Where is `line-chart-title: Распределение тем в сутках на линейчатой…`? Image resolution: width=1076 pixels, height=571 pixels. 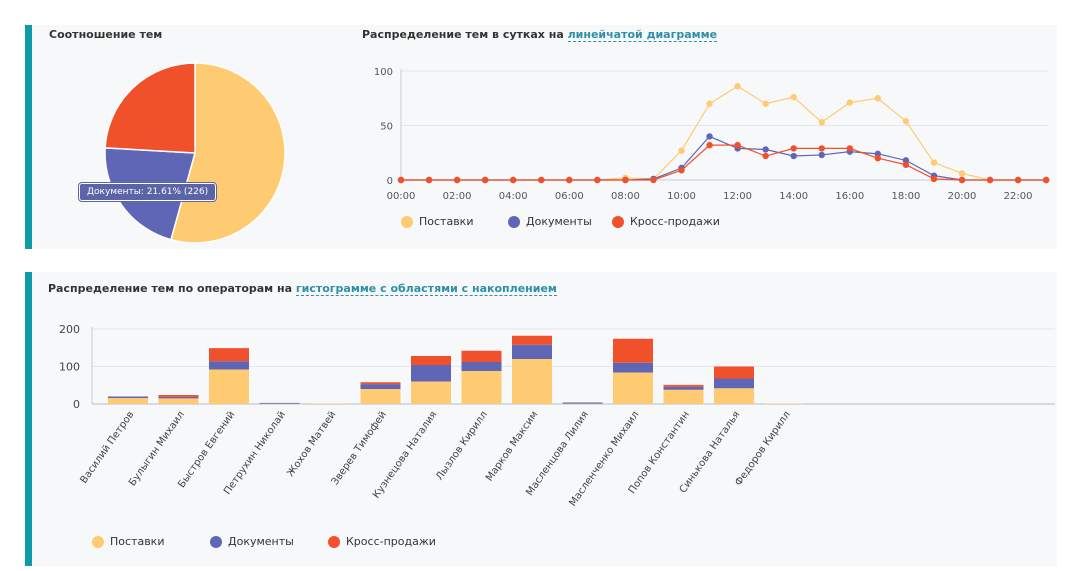
line-chart-title: Распределение тем в сутках на линейчатой… is located at coordinates (540, 35).